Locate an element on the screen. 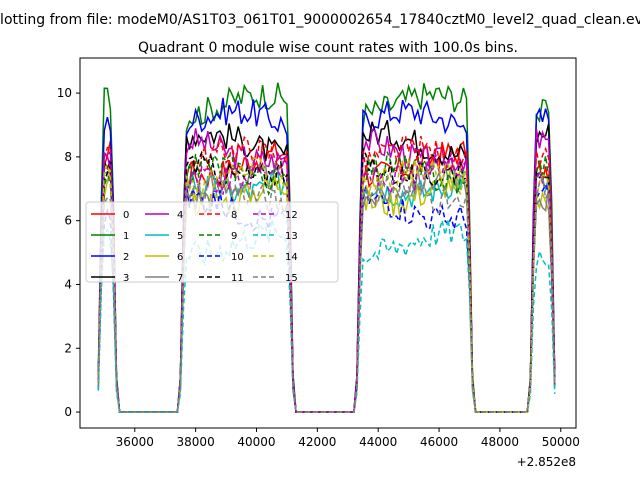 Image resolution: width=640 pixels, height=480 pixels. legend-label: 4 is located at coordinates (180, 215).